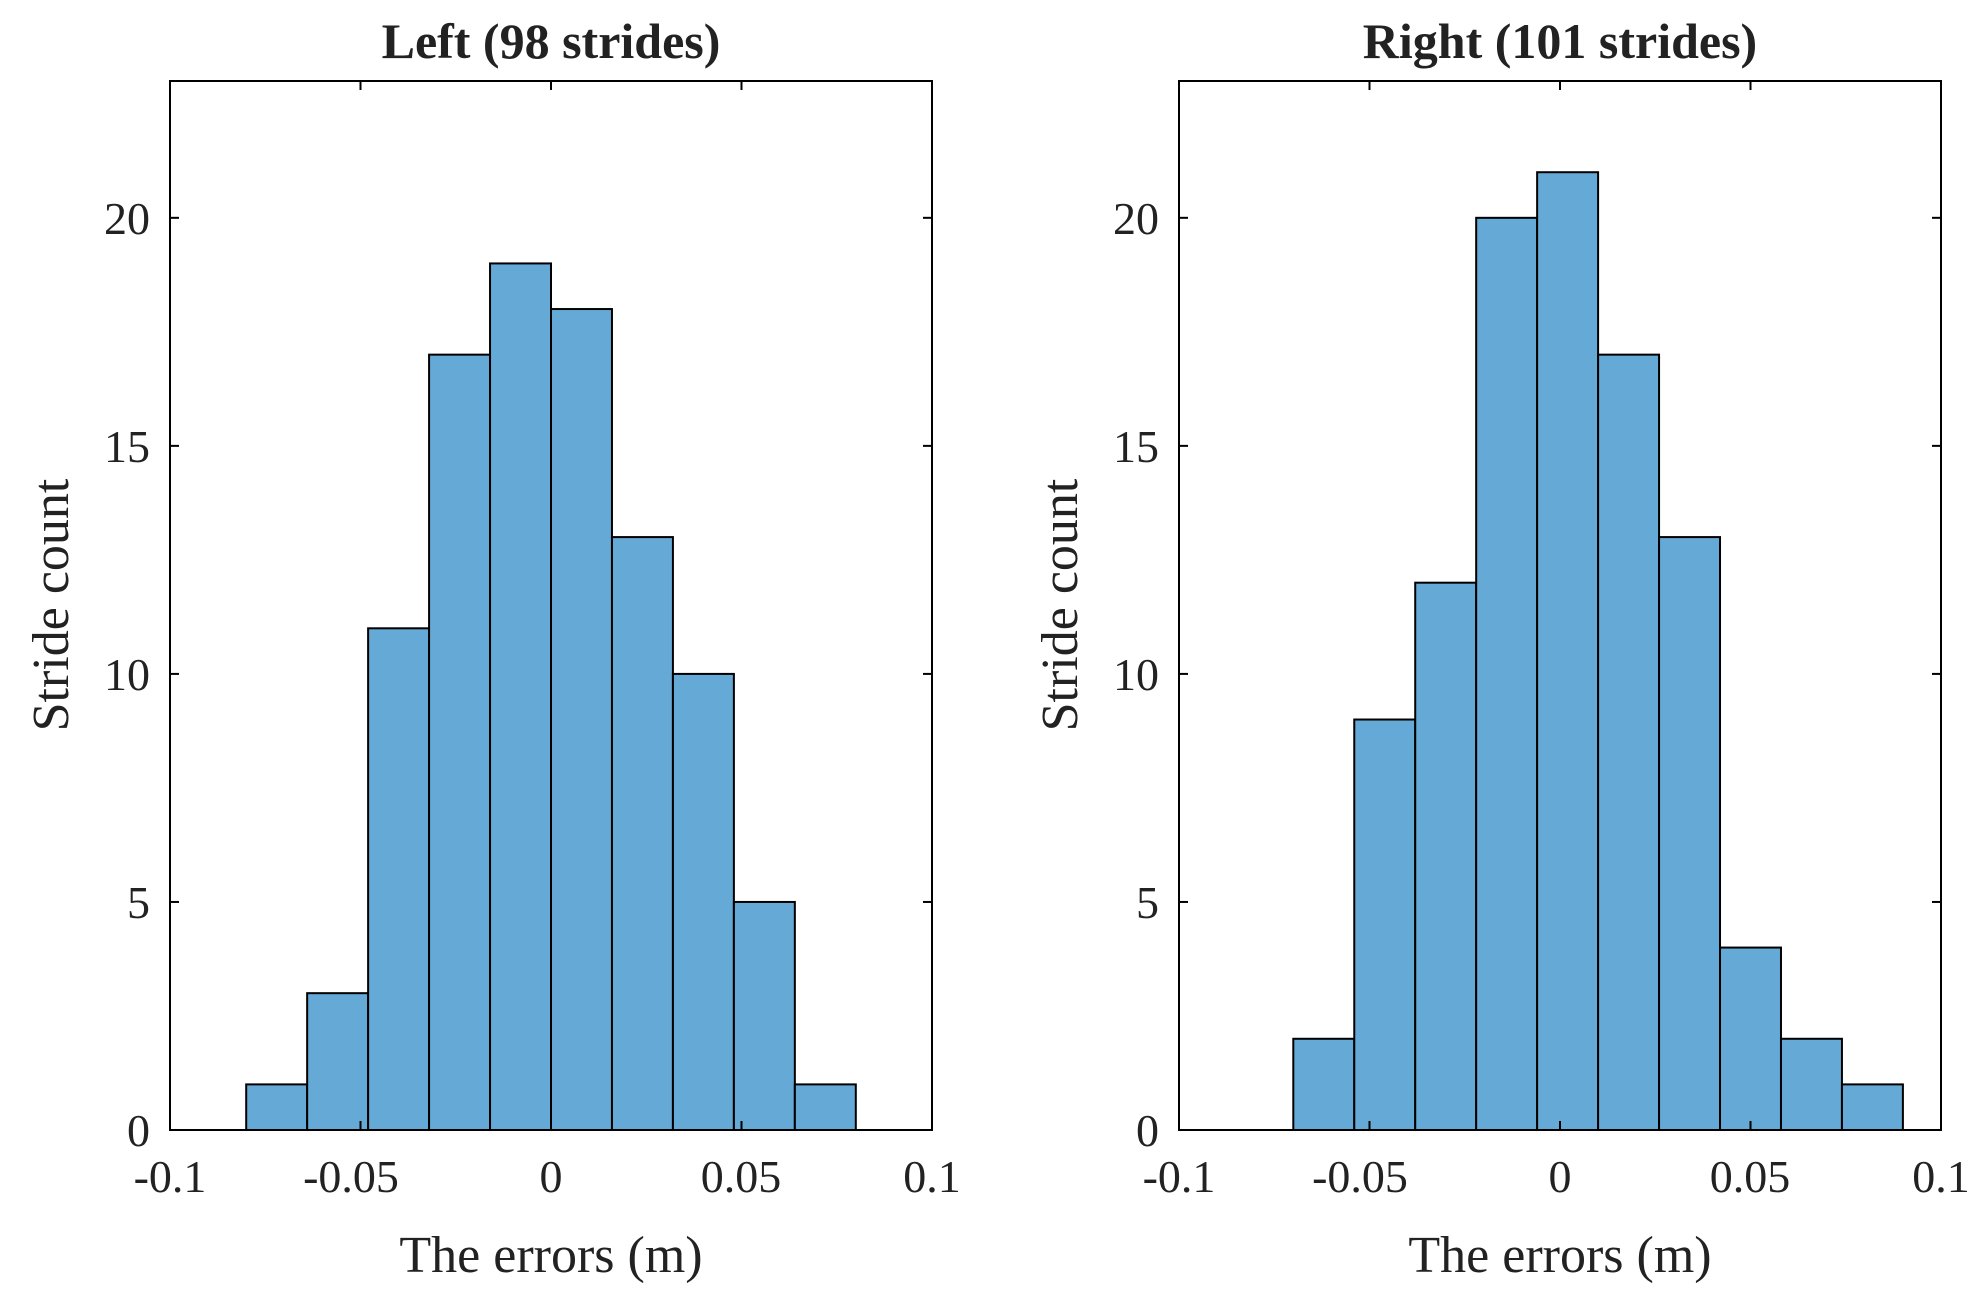 The image size is (1979, 1299). What do you see at coordinates (1136, 446) in the screenshot?
I see `right-y-tick-label: 15` at bounding box center [1136, 446].